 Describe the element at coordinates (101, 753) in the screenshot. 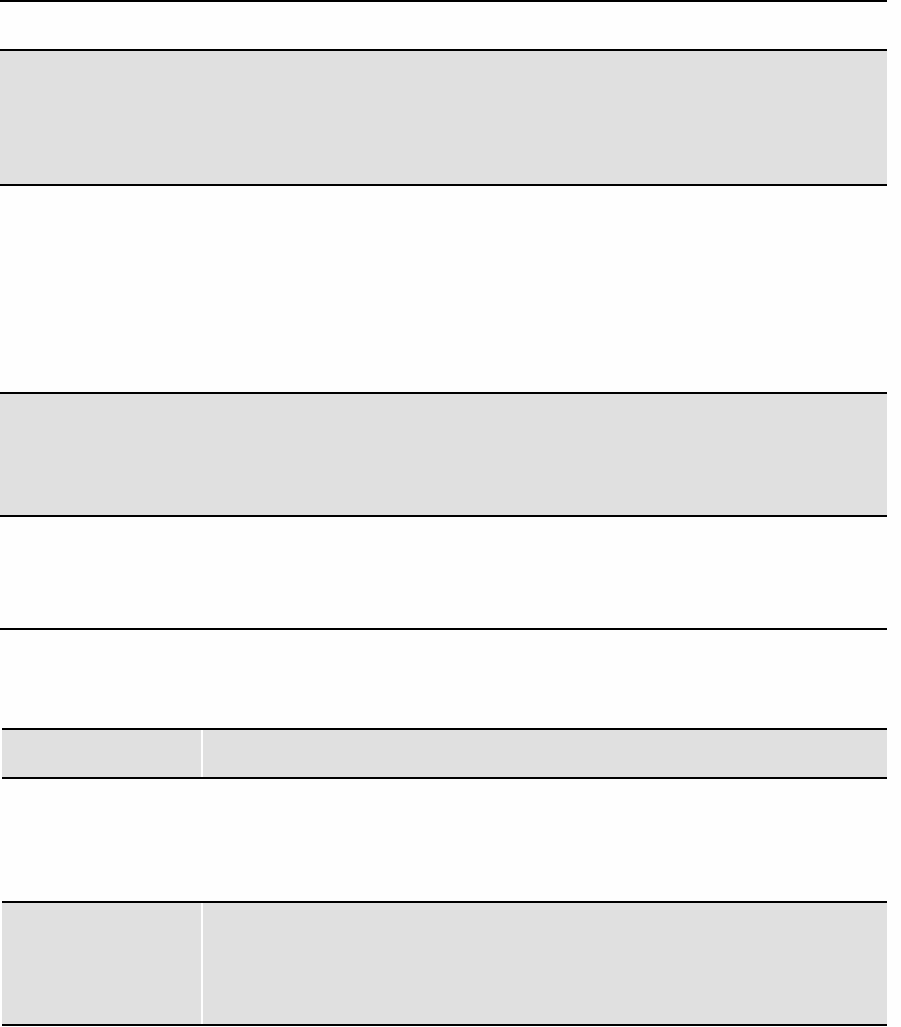

I see `header-cell-left` at that location.